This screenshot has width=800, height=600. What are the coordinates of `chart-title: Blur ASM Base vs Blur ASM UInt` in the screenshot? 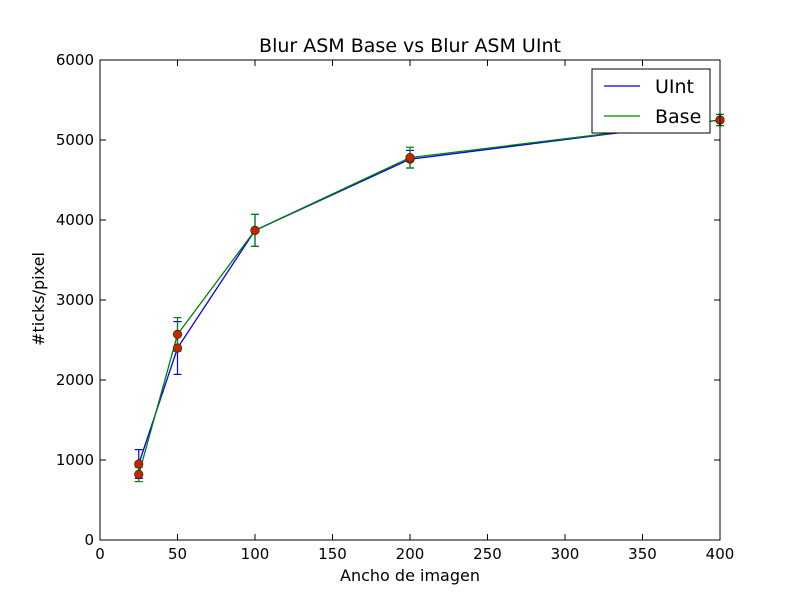 It's located at (410, 46).